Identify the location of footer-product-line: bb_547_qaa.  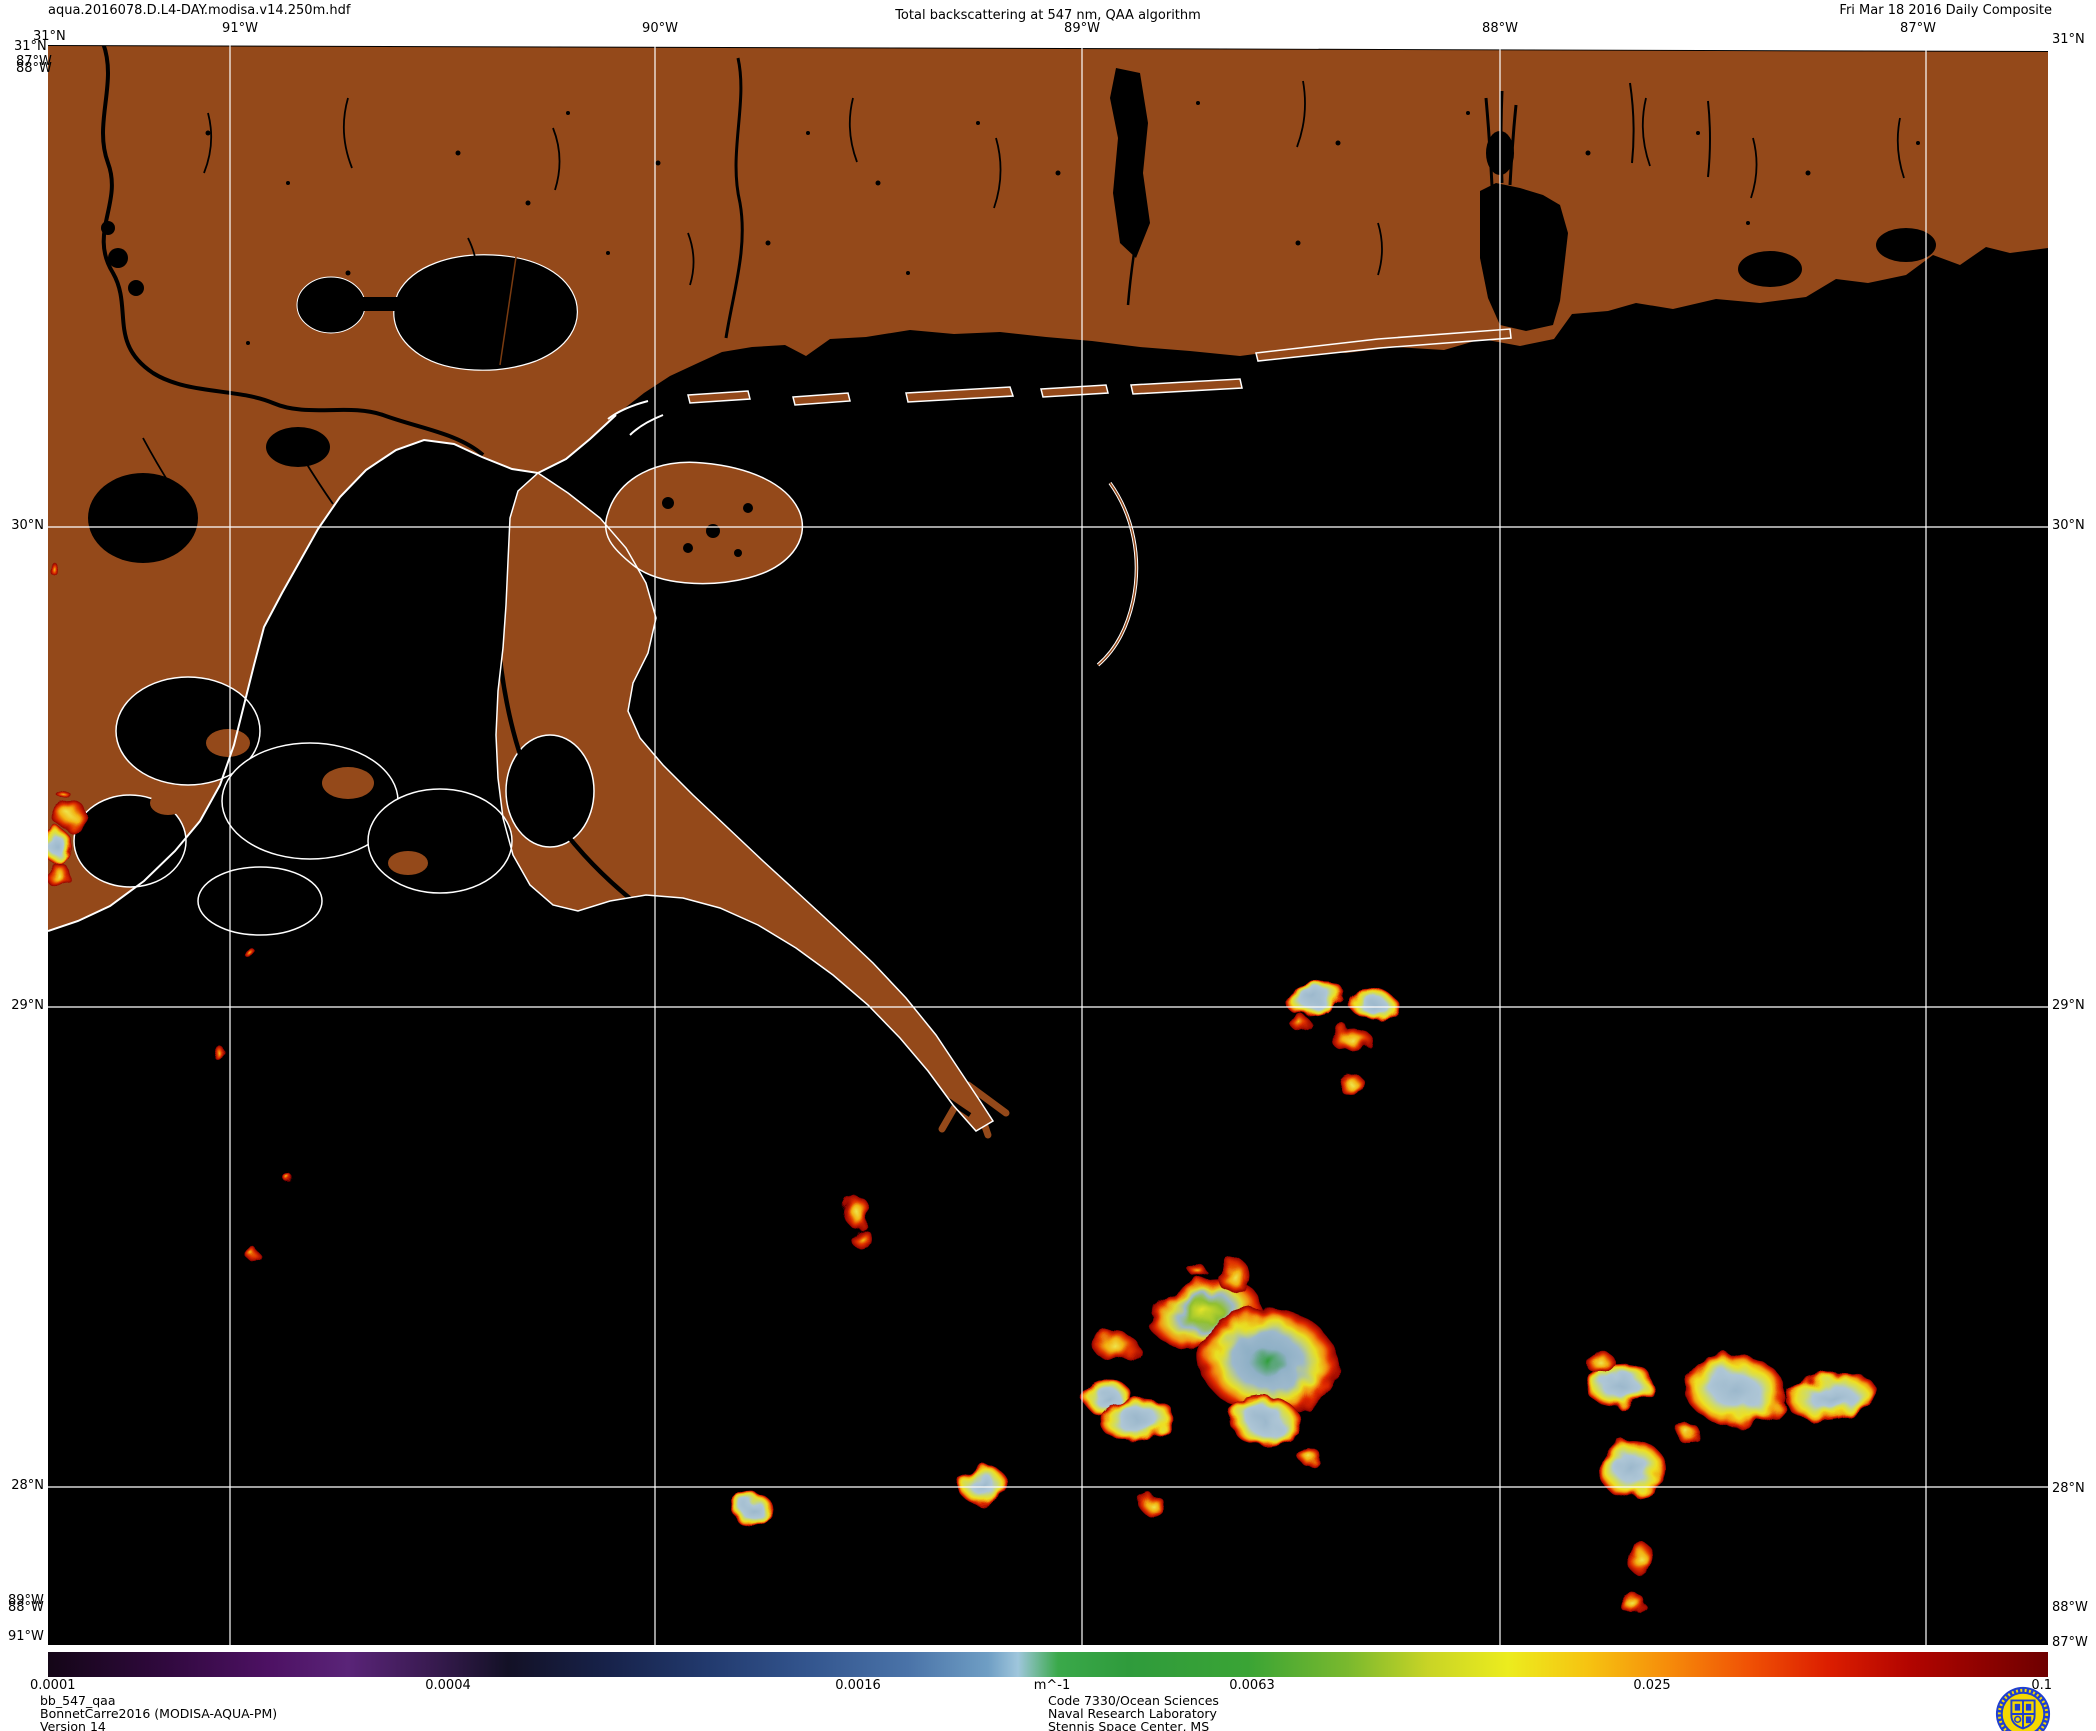
(78, 1700).